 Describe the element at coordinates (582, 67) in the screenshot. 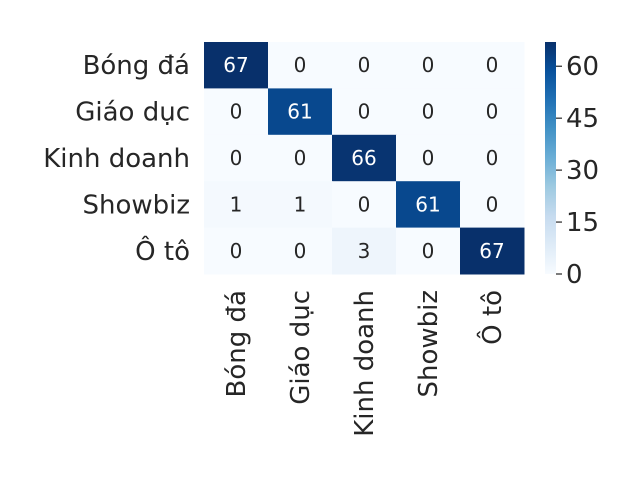

I see `colorbar-tick-label: 60` at that location.